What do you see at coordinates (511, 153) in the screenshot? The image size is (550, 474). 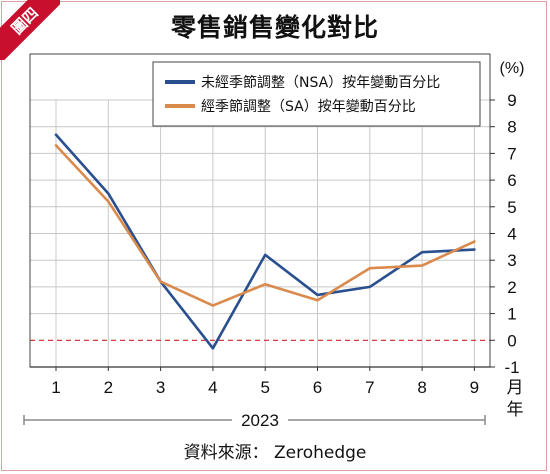 I see `y-tick-label: 7` at bounding box center [511, 153].